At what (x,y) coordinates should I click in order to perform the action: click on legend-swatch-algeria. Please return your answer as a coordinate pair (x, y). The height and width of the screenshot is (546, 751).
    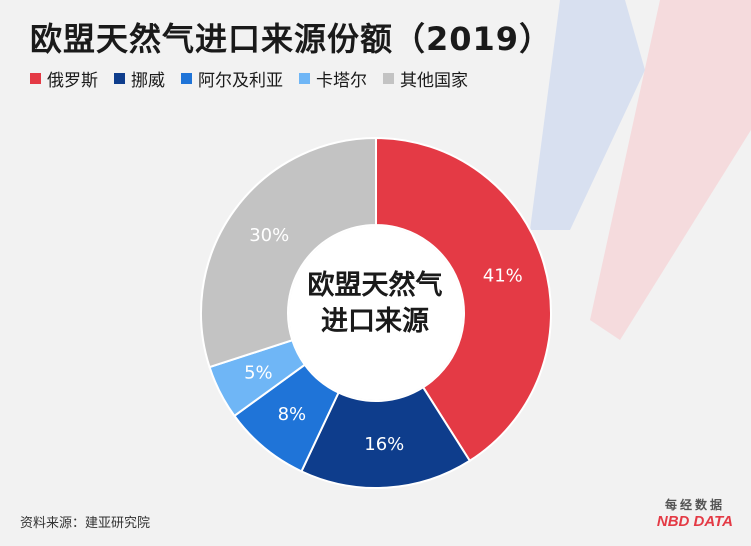
    Looking at the image, I should click on (186, 78).